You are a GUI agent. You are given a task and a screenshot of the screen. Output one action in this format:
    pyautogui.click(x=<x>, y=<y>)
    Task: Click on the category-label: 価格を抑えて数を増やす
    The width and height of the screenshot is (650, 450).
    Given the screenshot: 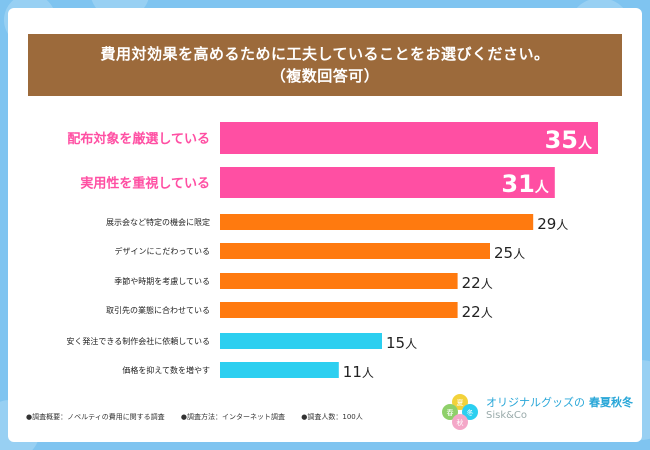 What is the action you would take?
    pyautogui.click(x=166, y=370)
    